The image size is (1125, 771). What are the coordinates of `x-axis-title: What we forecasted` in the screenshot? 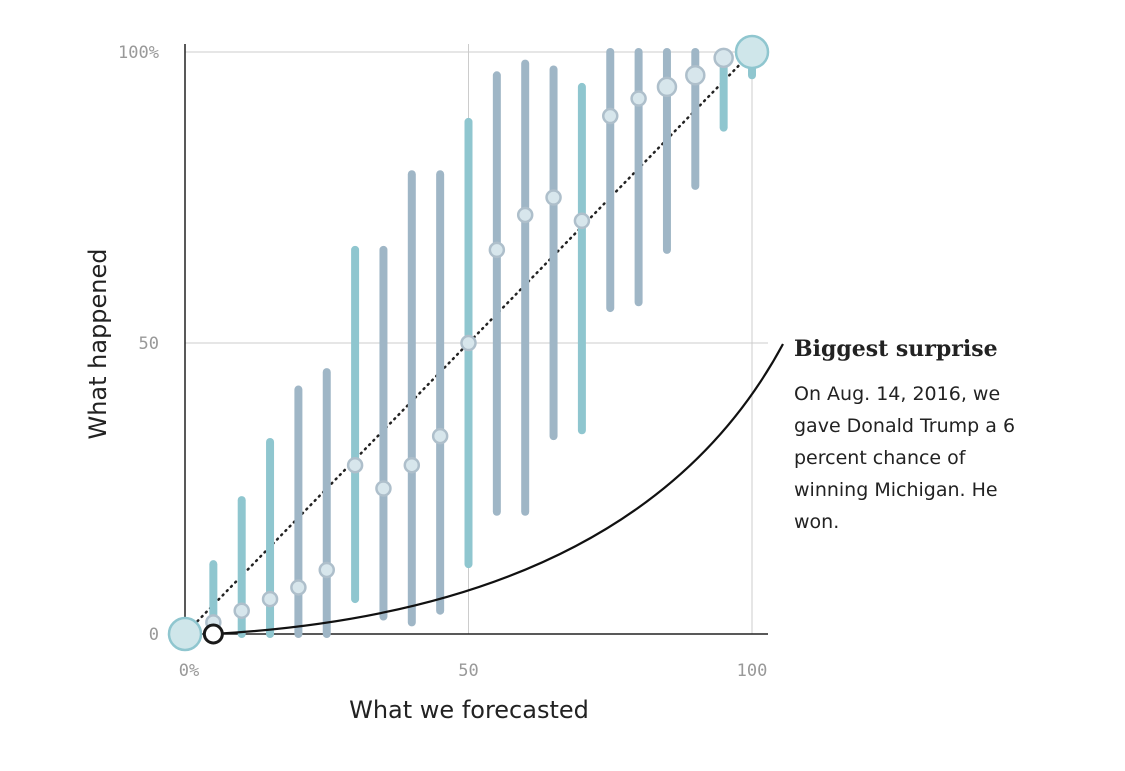 It's located at (469, 710).